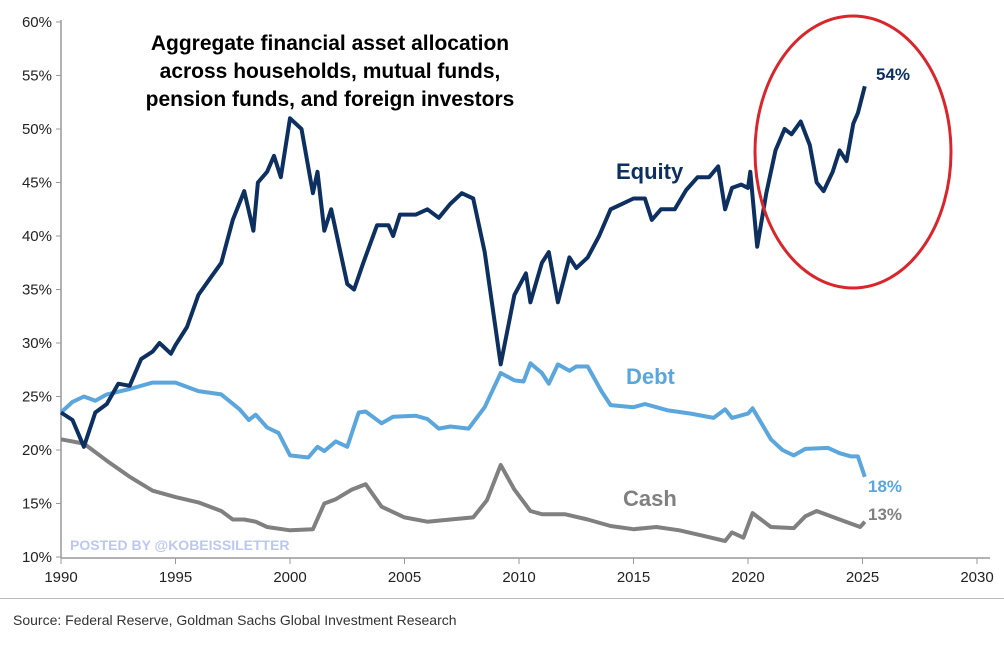  I want to click on y-tick-label: 45%, so click(37, 183).